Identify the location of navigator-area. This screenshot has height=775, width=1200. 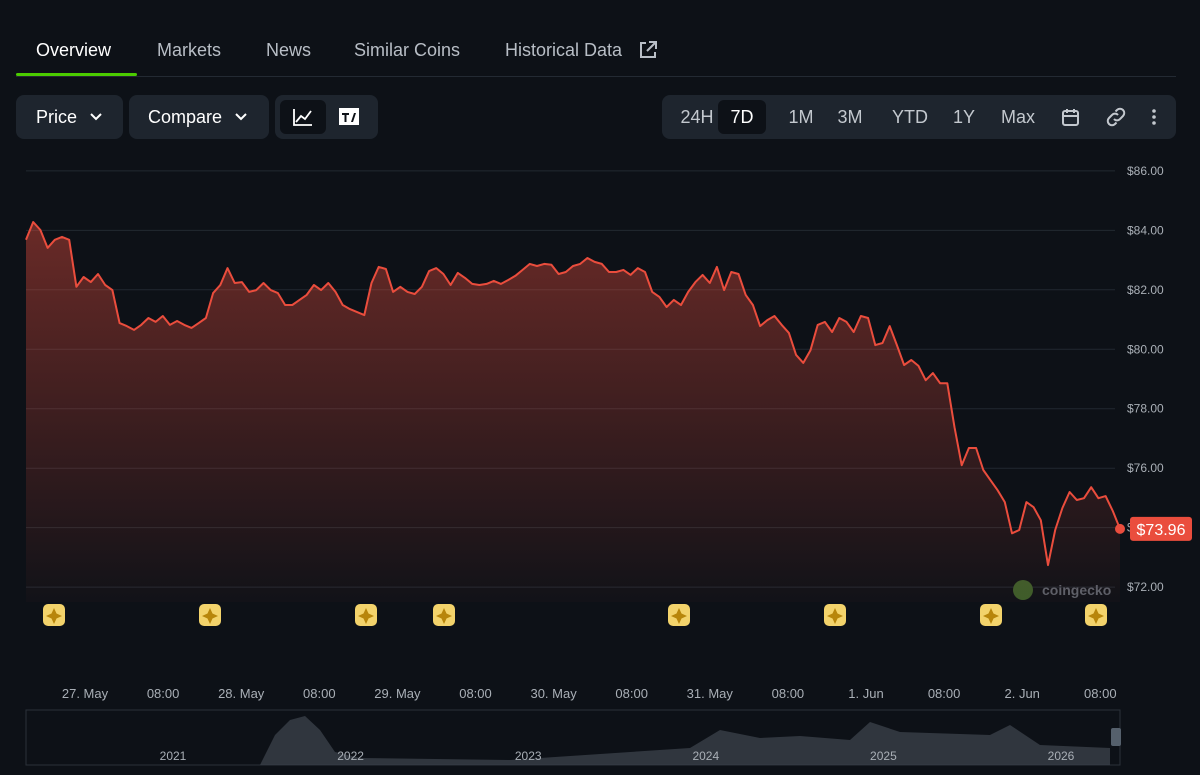
(568, 740).